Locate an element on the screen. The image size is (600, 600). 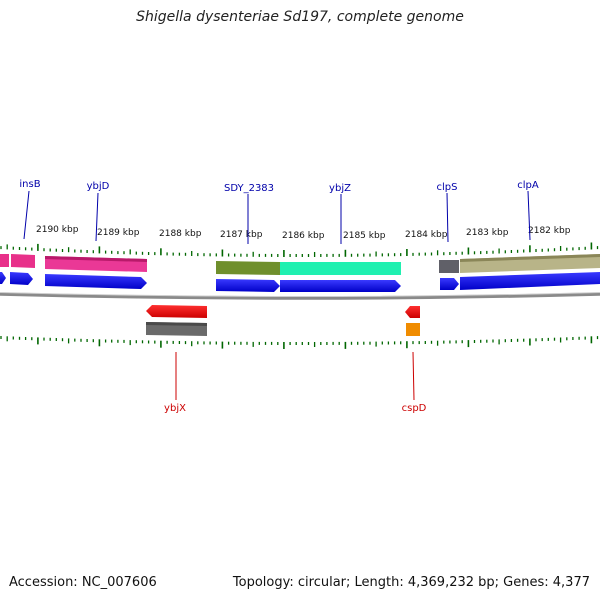
reverse-feature-bars is located at coordinates (283, 329).